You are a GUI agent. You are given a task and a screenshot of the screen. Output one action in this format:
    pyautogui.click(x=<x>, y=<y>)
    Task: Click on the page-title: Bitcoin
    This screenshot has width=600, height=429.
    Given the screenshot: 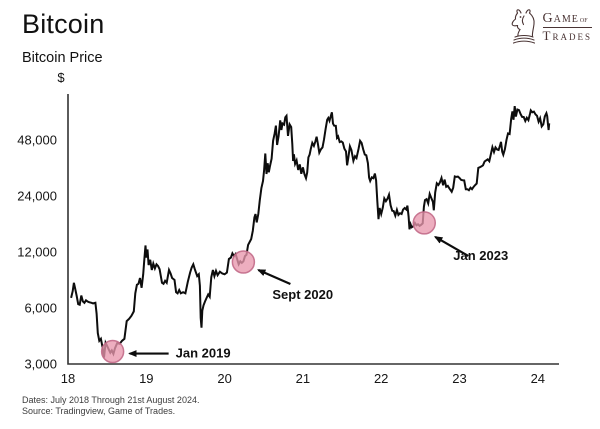 What is the action you would take?
    pyautogui.click(x=63, y=24)
    